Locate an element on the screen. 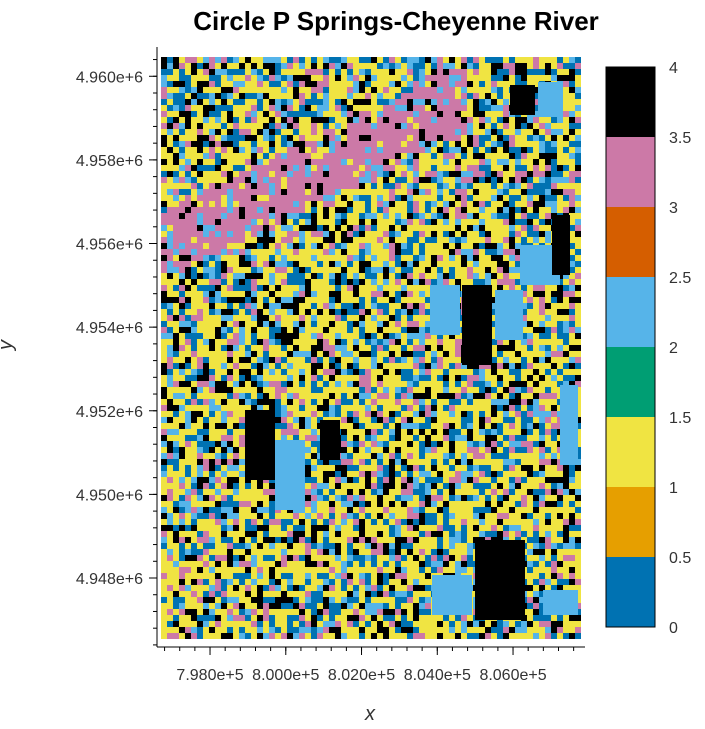 The width and height of the screenshot is (705, 729). colorbar-tick-label: 3 is located at coordinates (673, 208).